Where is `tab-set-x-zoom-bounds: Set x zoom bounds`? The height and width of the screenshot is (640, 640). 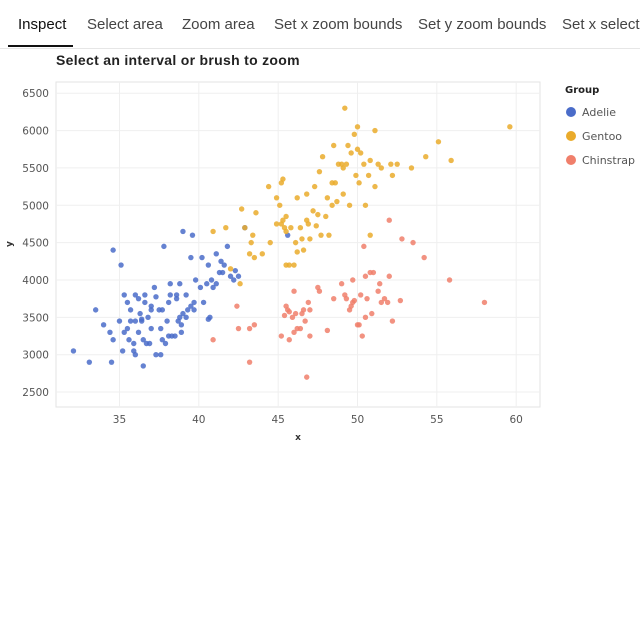 tab-set-x-zoom-bounds: Set x zoom bounds is located at coordinates (338, 24).